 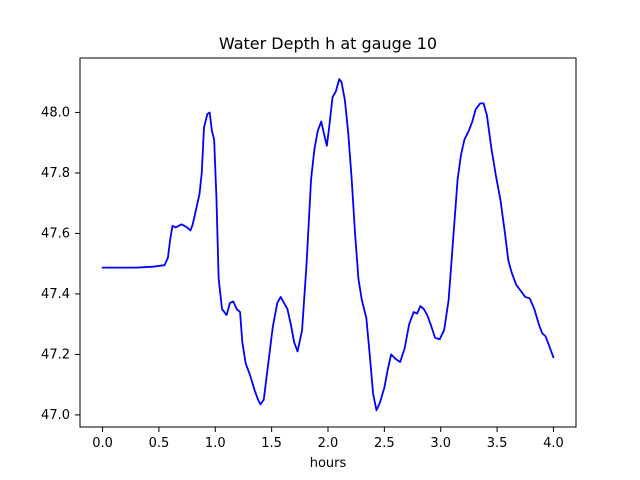 What do you see at coordinates (55, 294) in the screenshot?
I see `y-tick-label: 47.4` at bounding box center [55, 294].